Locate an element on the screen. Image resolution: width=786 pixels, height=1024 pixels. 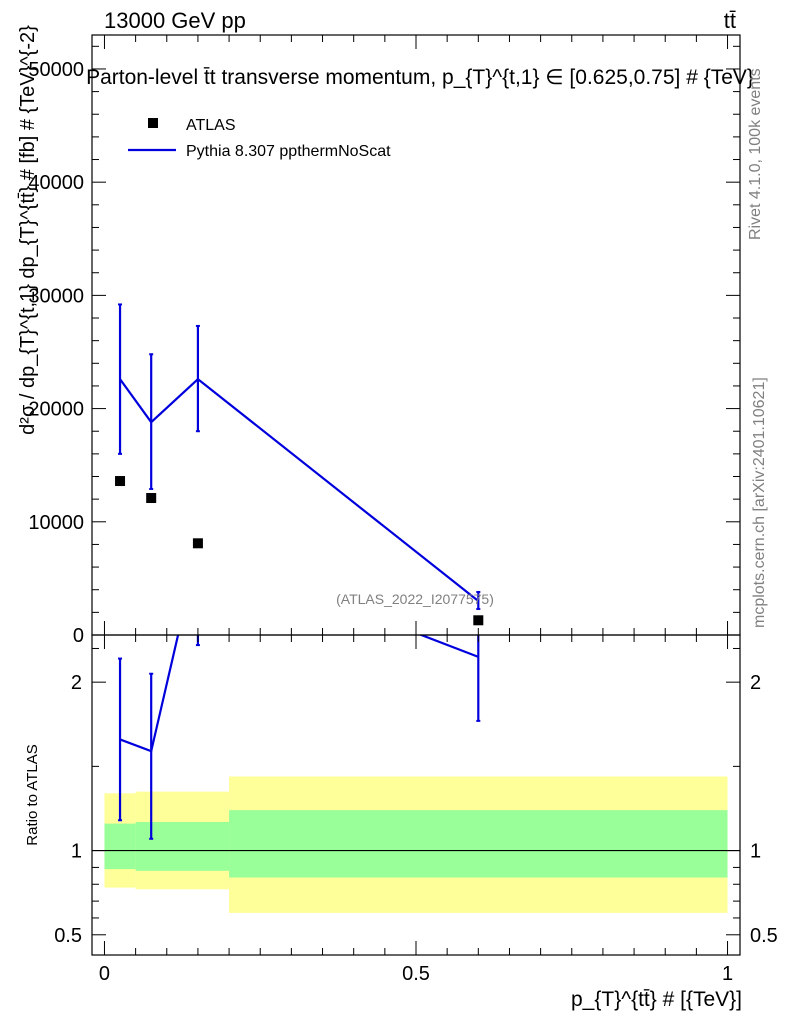
main-y-tick-label: 10000 is located at coordinates (56, 523).